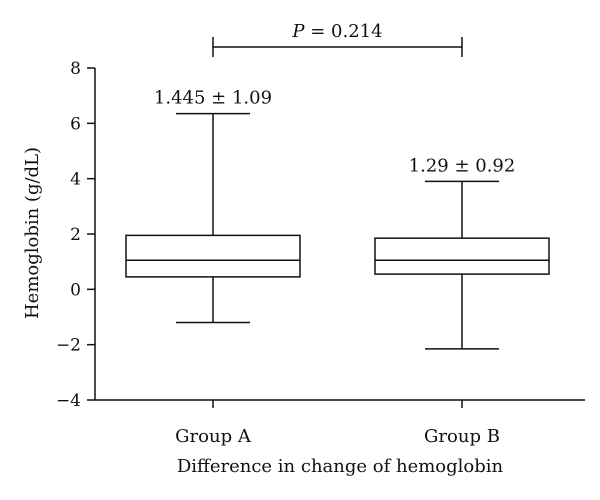 Image resolution: width=600 pixels, height=500 pixels. I want to click on box-group: 1.29 ± 0.92, so click(462, 252).